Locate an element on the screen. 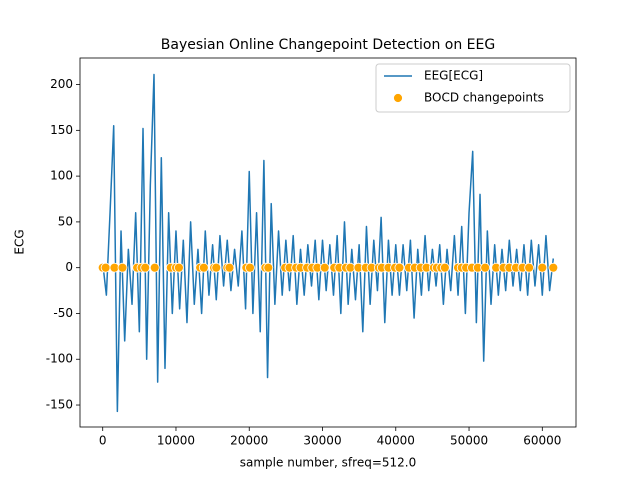 This screenshot has width=640, height=480. x-tick-label: 10000 is located at coordinates (176, 441).